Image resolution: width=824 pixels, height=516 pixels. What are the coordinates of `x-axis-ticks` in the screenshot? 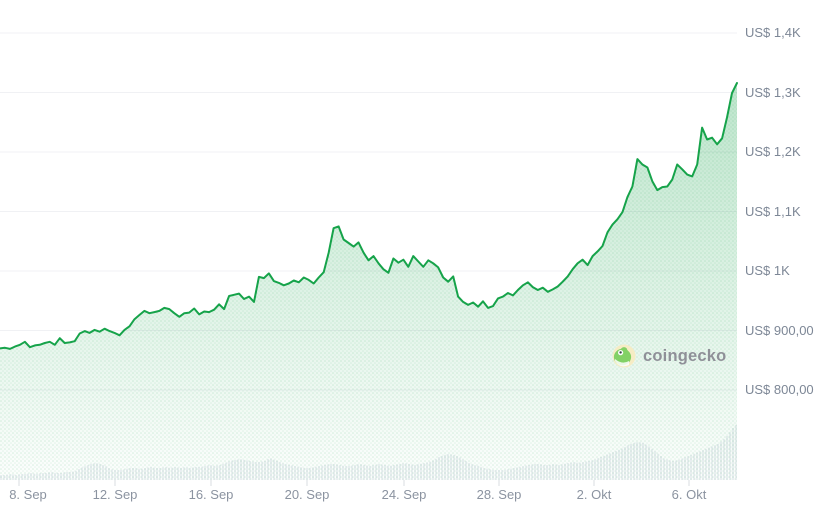 It's located at (354, 483).